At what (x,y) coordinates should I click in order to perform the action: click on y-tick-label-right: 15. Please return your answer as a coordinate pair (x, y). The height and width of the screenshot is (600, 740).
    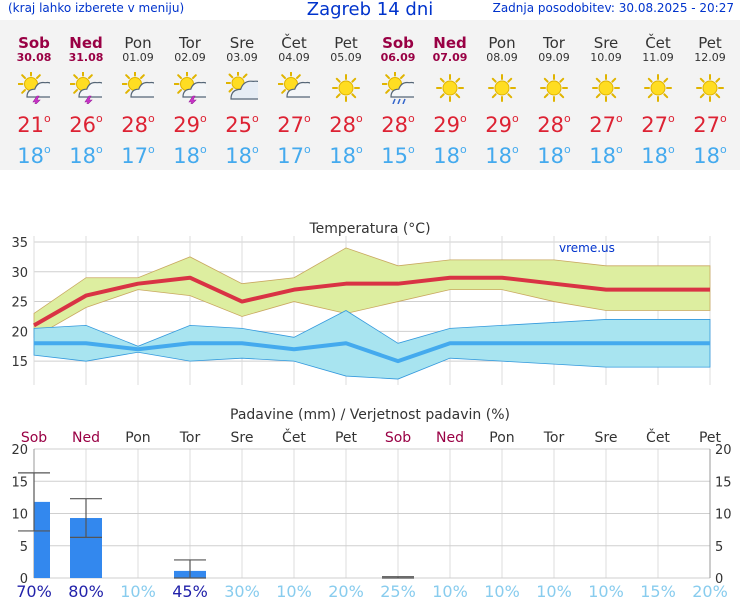
    Looking at the image, I should click on (723, 482).